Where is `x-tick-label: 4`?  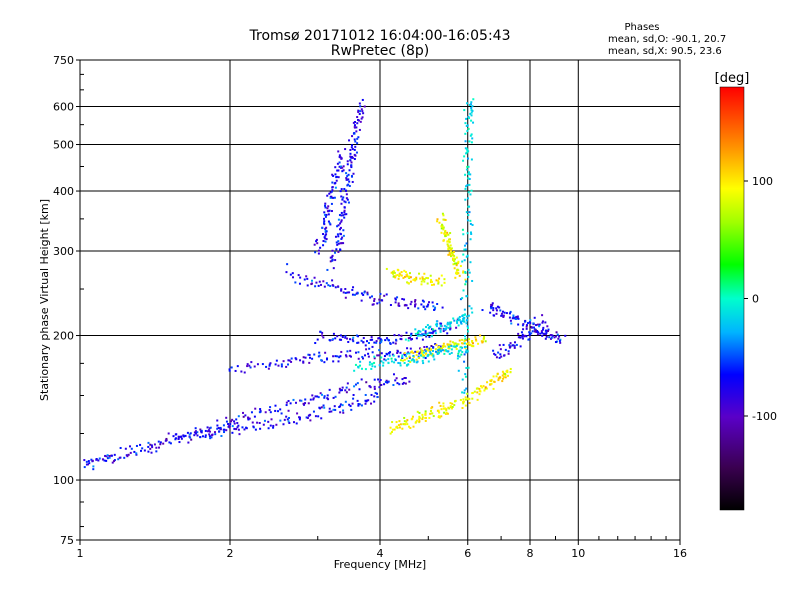 x-tick-label: 4 is located at coordinates (380, 553).